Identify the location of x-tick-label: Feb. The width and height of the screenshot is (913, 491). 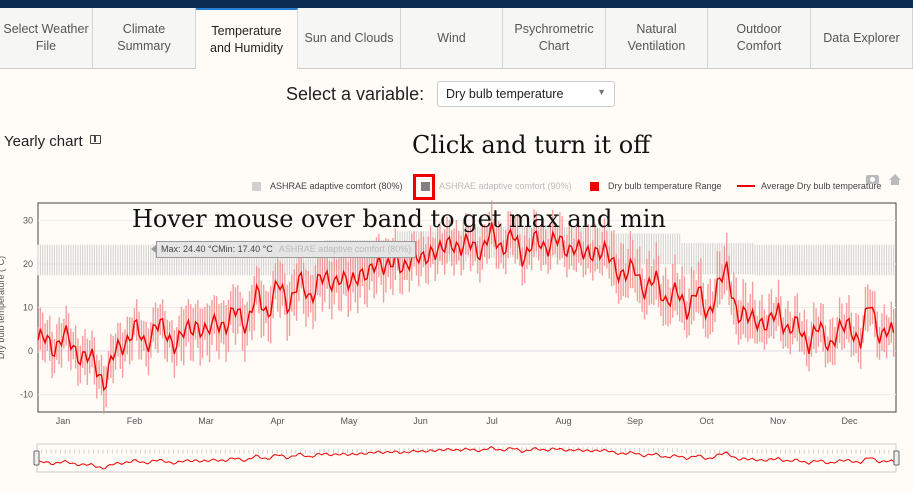
(135, 421).